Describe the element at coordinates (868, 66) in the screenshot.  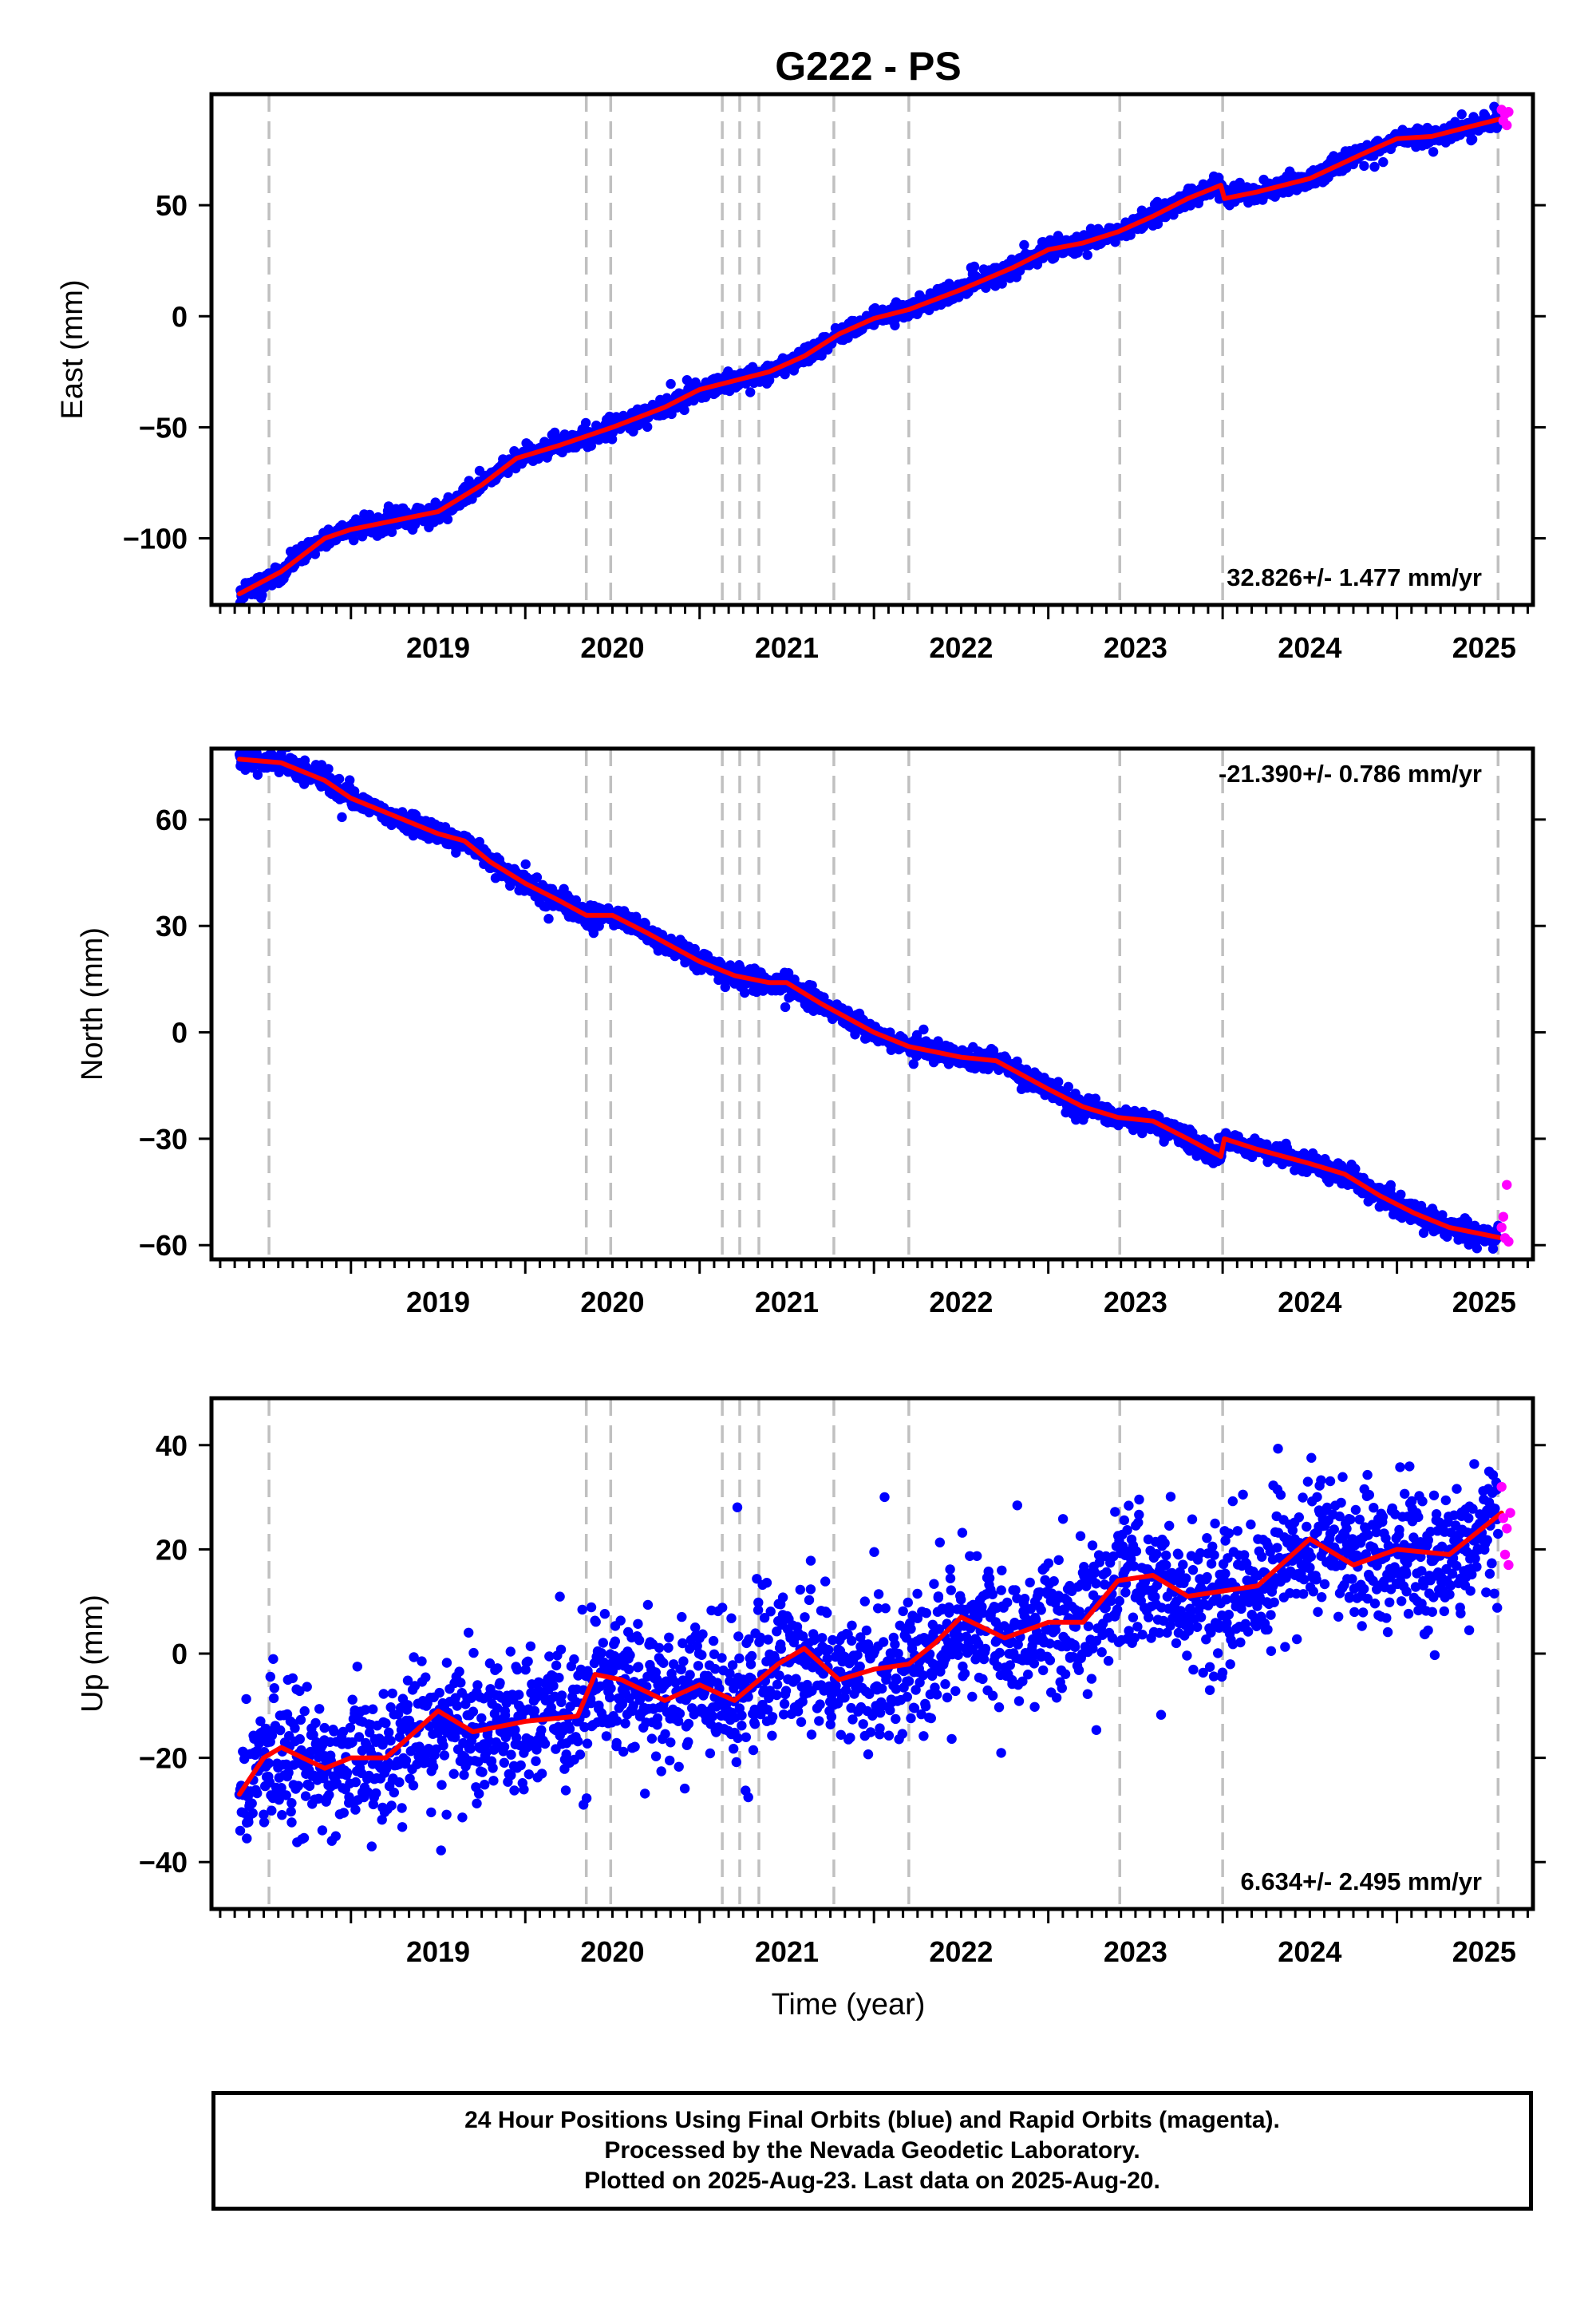
I see `plot-title: G222 - PS` at that location.